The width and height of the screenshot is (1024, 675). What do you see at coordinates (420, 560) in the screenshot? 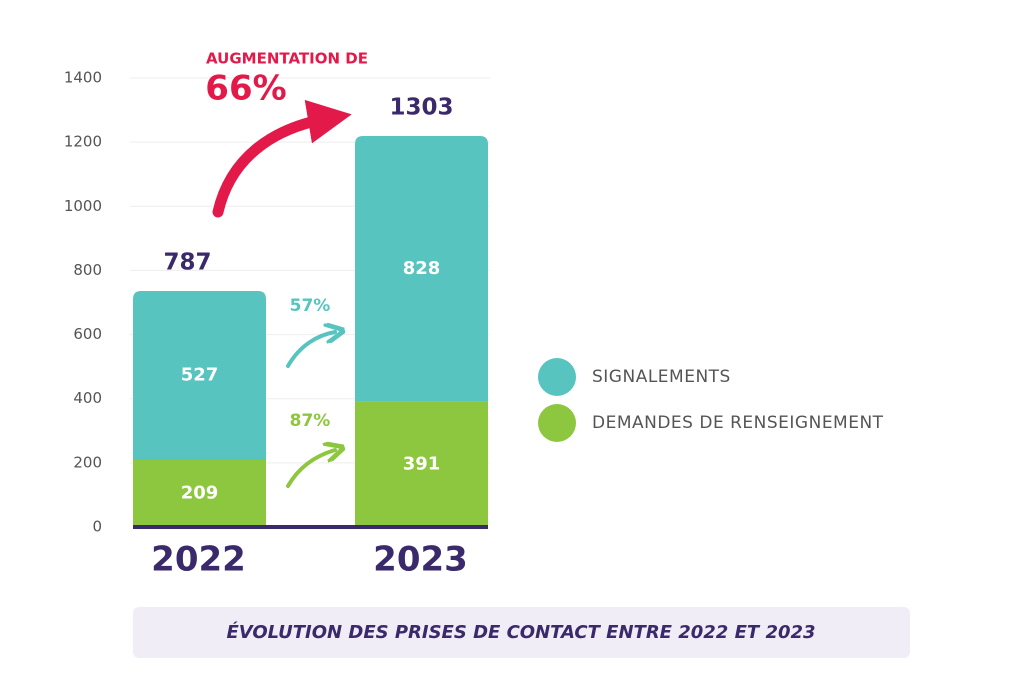
I see `x-tick-label: 2023` at bounding box center [420, 560].